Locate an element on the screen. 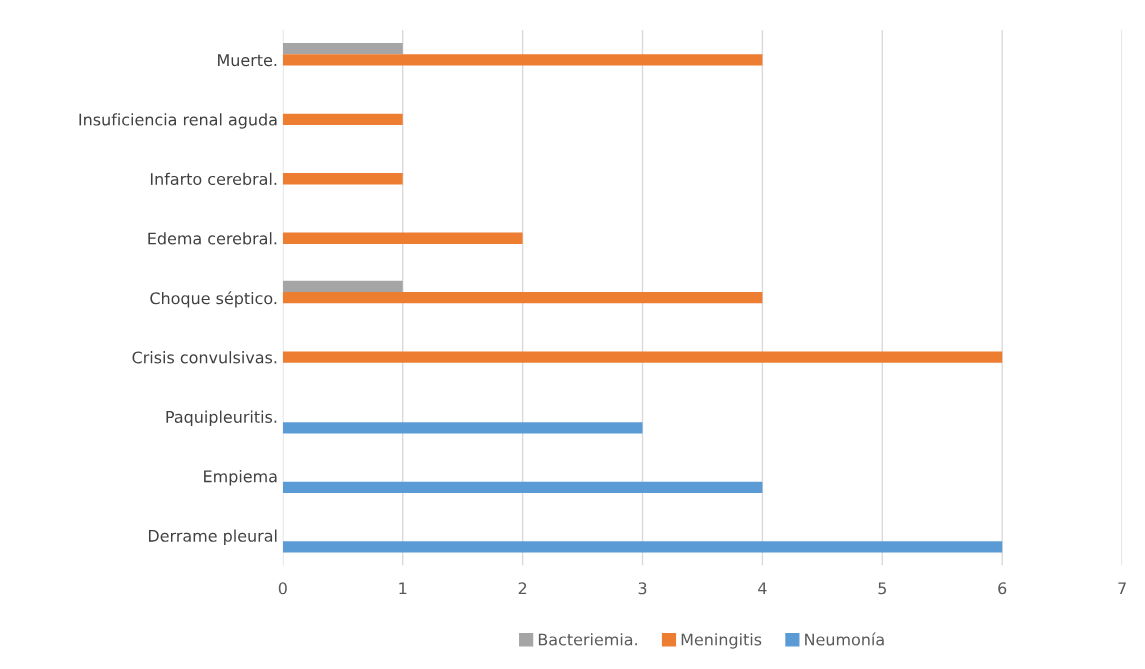  y-tick-label: Crisis convulsivas. is located at coordinates (204, 357).